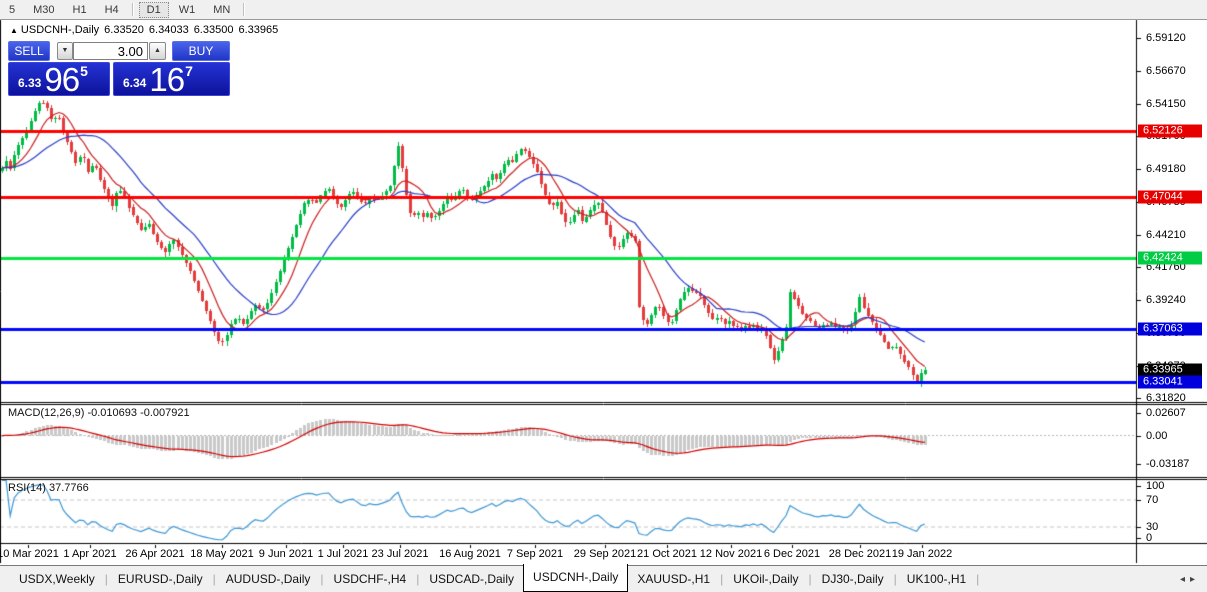  I want to click on rsi-indicator-label: RSI(14) 37.7766, so click(48, 488).